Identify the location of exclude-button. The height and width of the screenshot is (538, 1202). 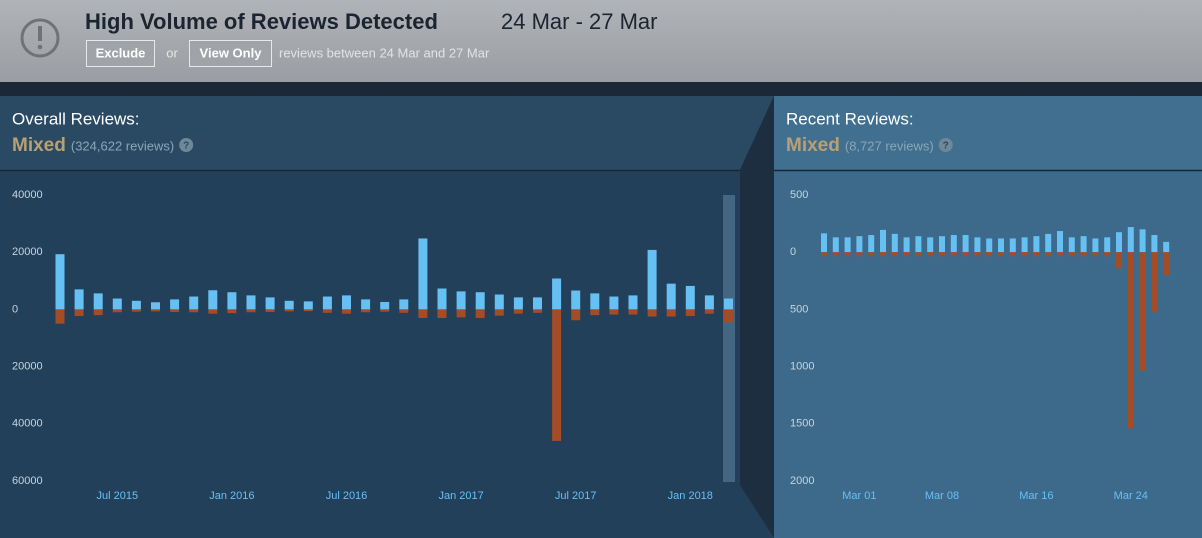
(120, 53).